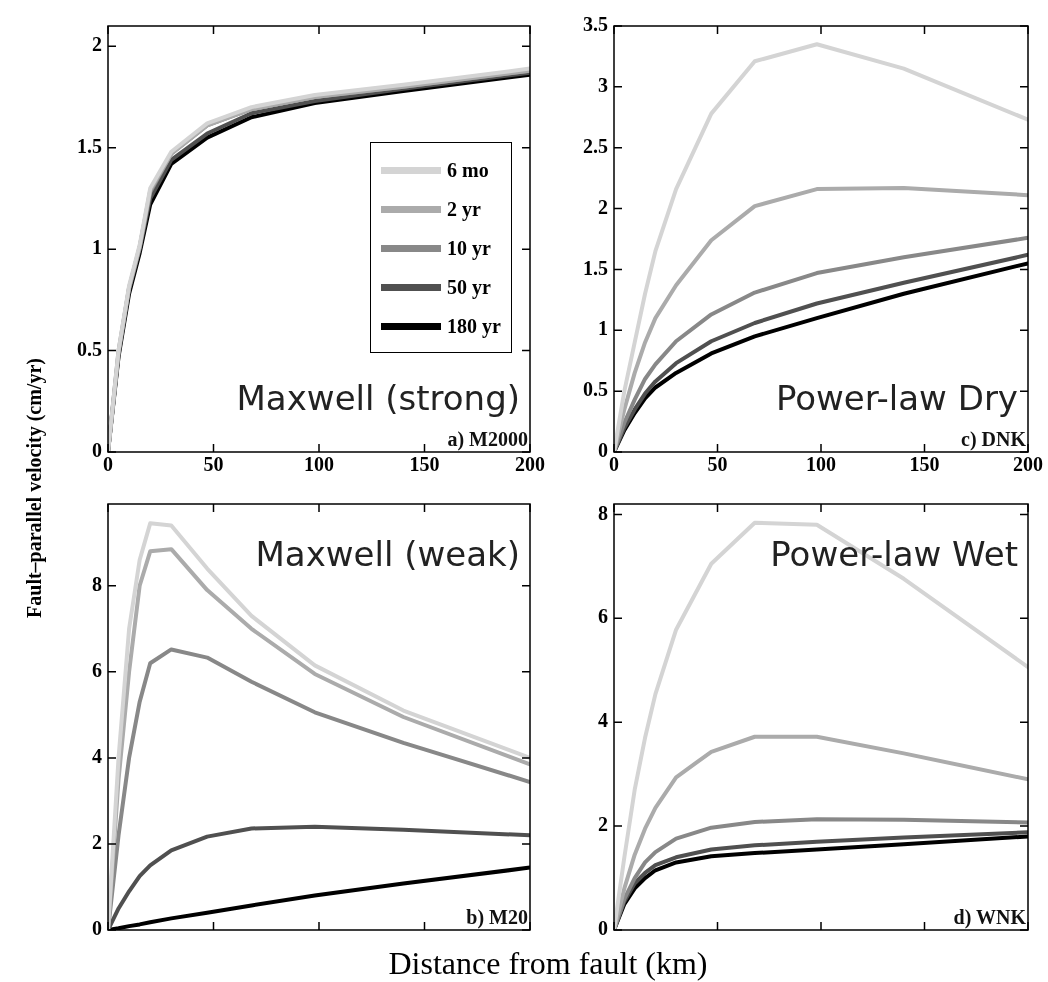 This screenshot has width=1048, height=982. Describe the element at coordinates (548, 963) in the screenshot. I see `x-axis-title: Distance from fault (km)` at that location.